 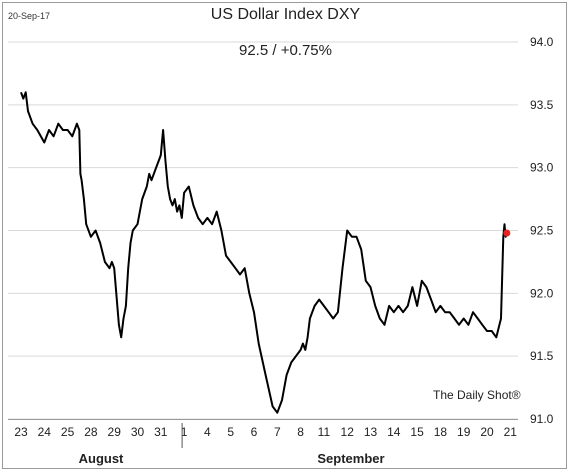 What do you see at coordinates (350, 458) in the screenshot?
I see `month-label-september: September` at bounding box center [350, 458].